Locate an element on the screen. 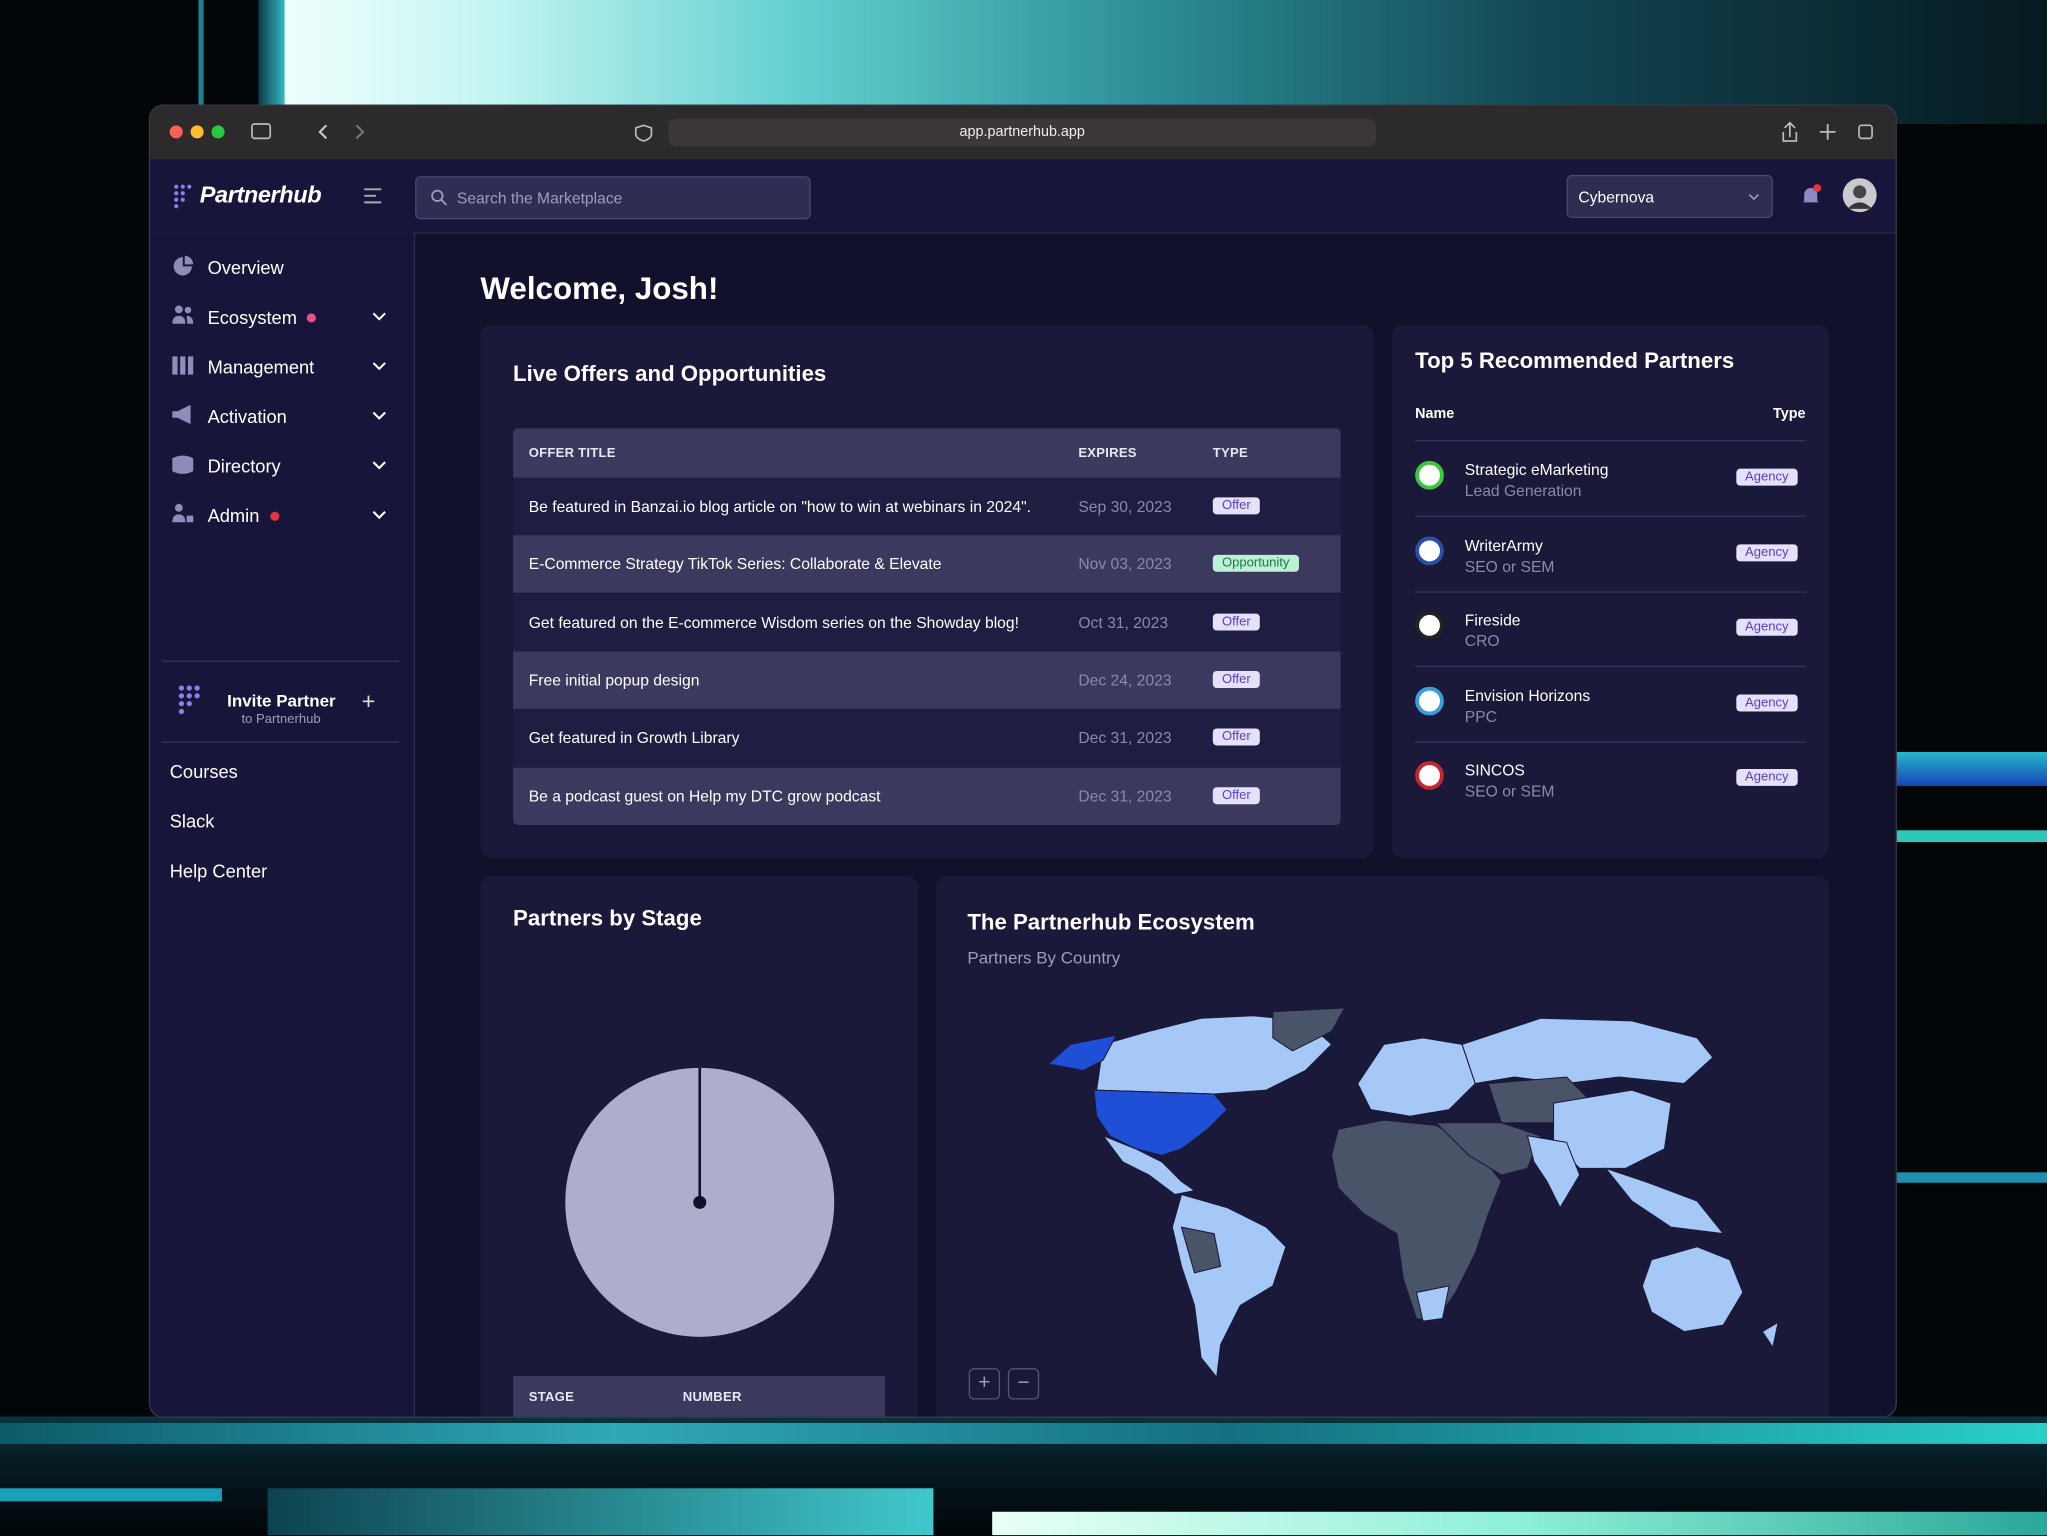  partner-row: Fireside CRO Agency is located at coordinates (1610, 630).